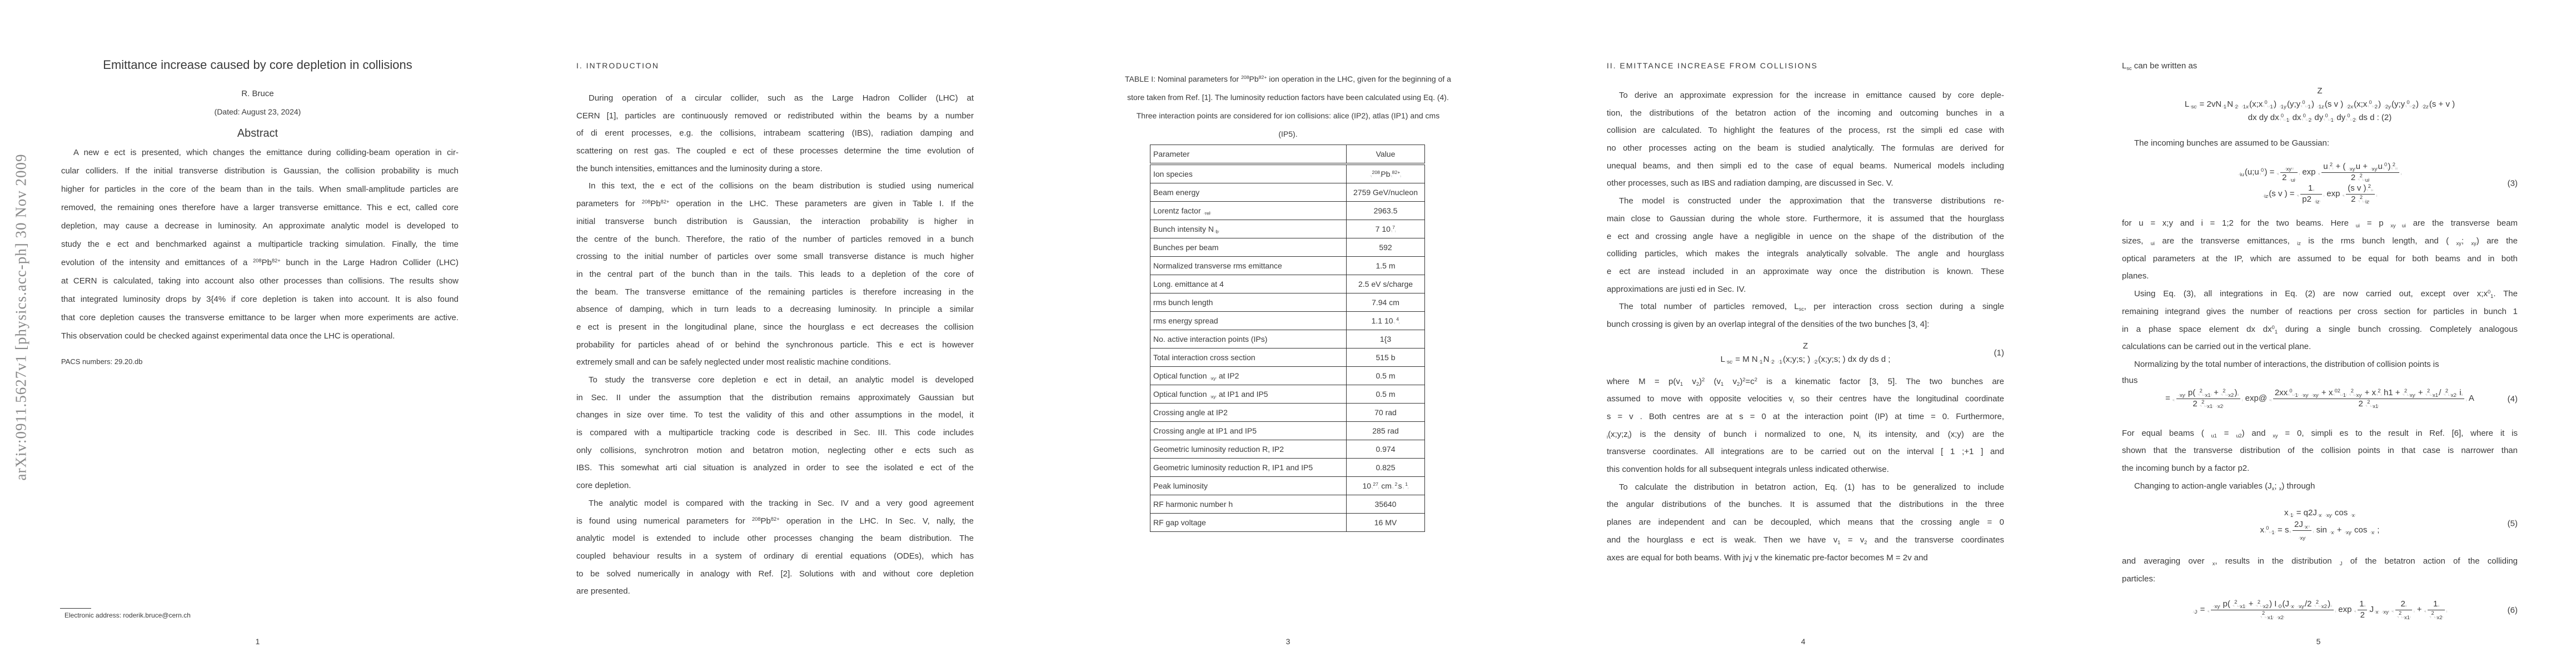  Describe the element at coordinates (257, 133) in the screenshot. I see `abstract-heading: Abstract` at that location.